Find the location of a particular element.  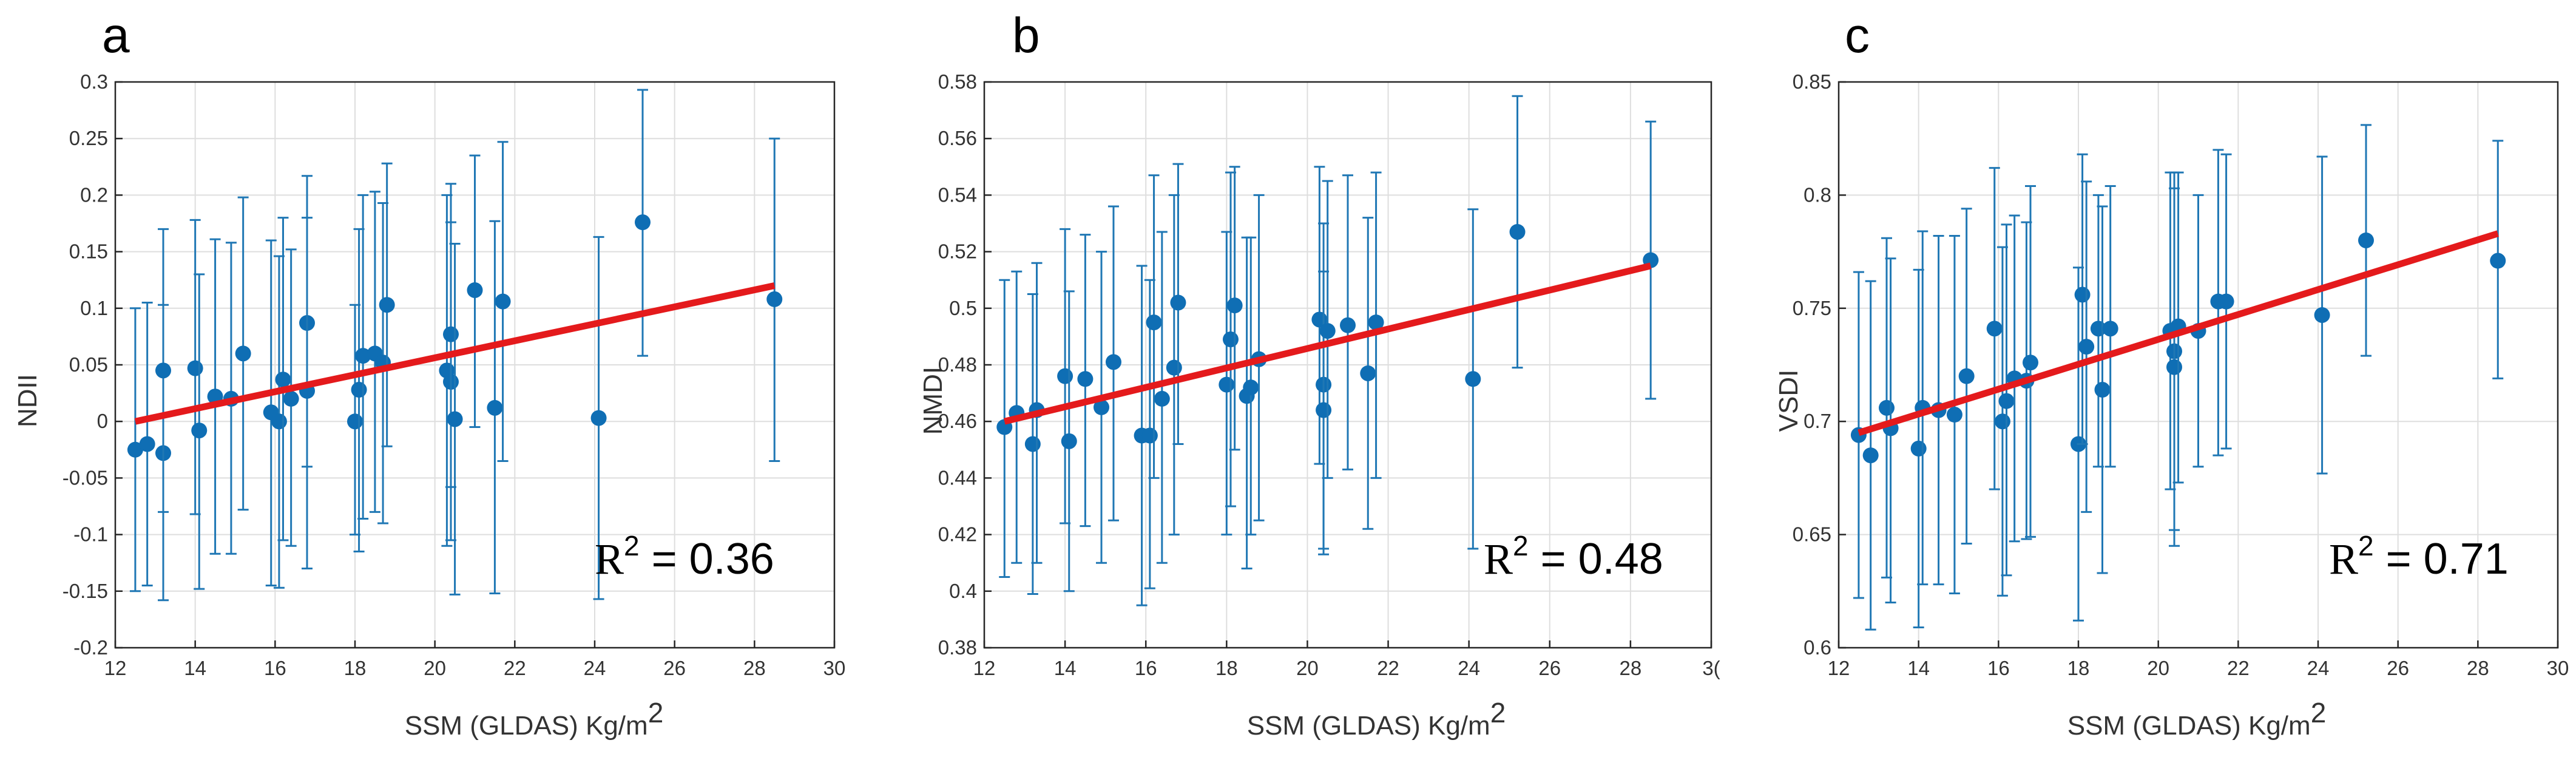

panel-c-y-tick-label: 0.65 is located at coordinates (1812, 534).